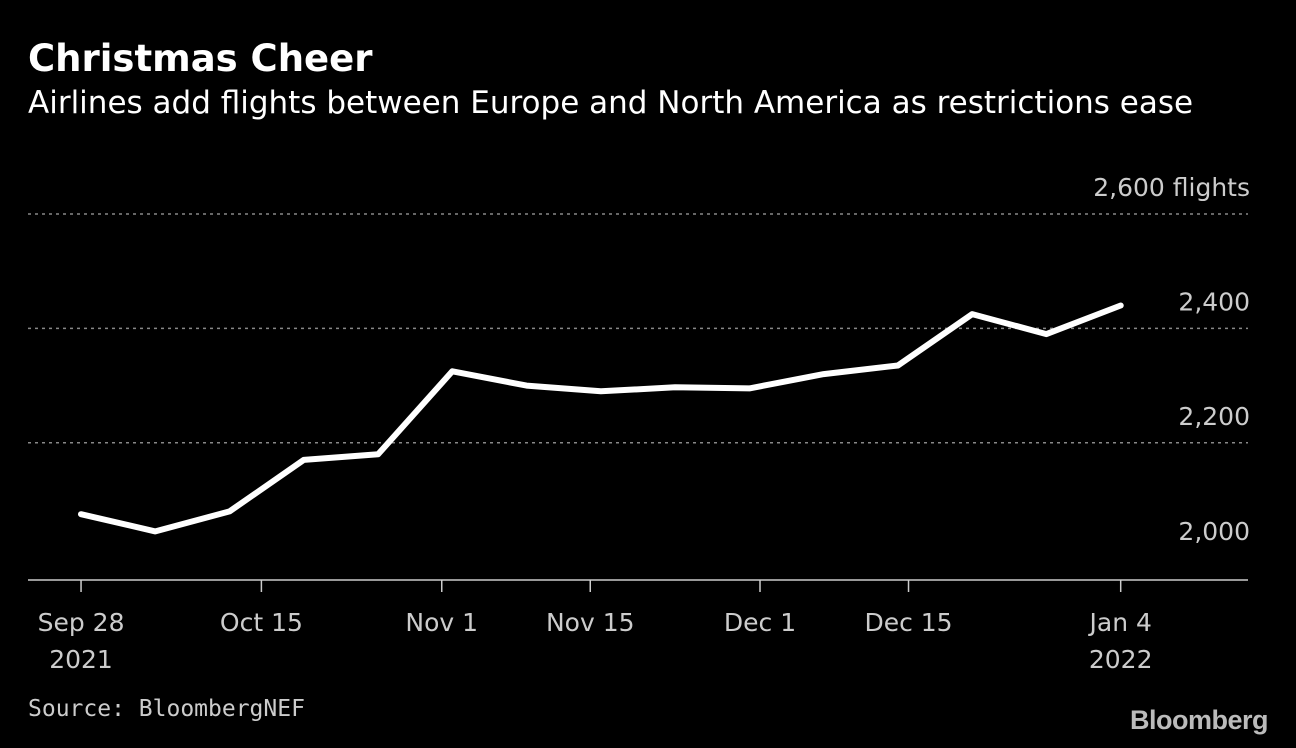 This screenshot has height=748, width=1296. What do you see at coordinates (1171, 359) in the screenshot?
I see `y-axis-labels: 2,000 2,200 2,400 2,600 flights` at bounding box center [1171, 359].